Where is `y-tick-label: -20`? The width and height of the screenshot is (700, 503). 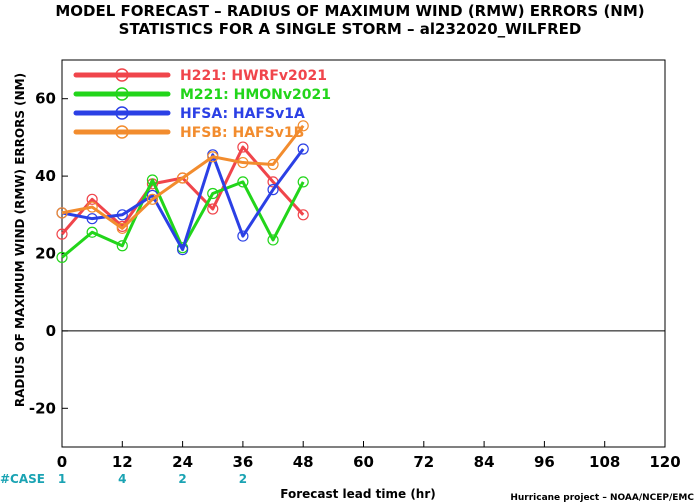
y-tick-label: -20 is located at coordinates (42, 408).